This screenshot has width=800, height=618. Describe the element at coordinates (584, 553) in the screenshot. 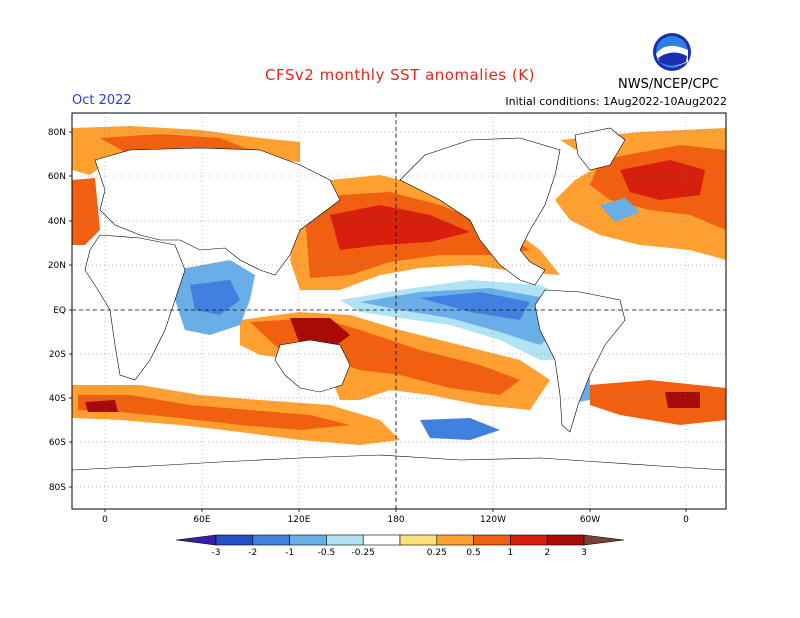

I see `colorbar-label: 3` at that location.